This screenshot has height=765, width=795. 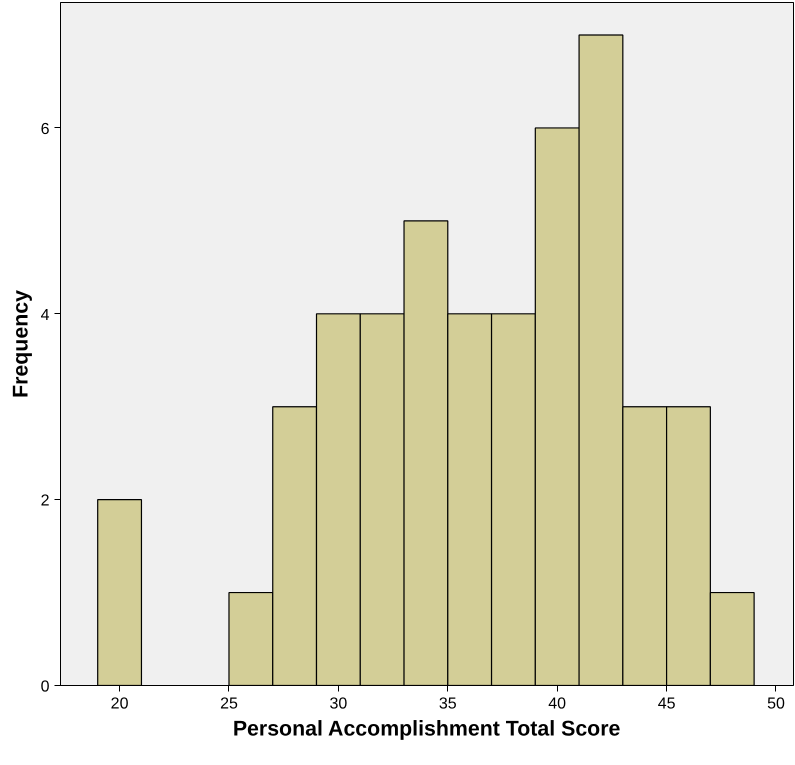 What do you see at coordinates (338, 704) in the screenshot?
I see `x-tick-label: 30` at bounding box center [338, 704].